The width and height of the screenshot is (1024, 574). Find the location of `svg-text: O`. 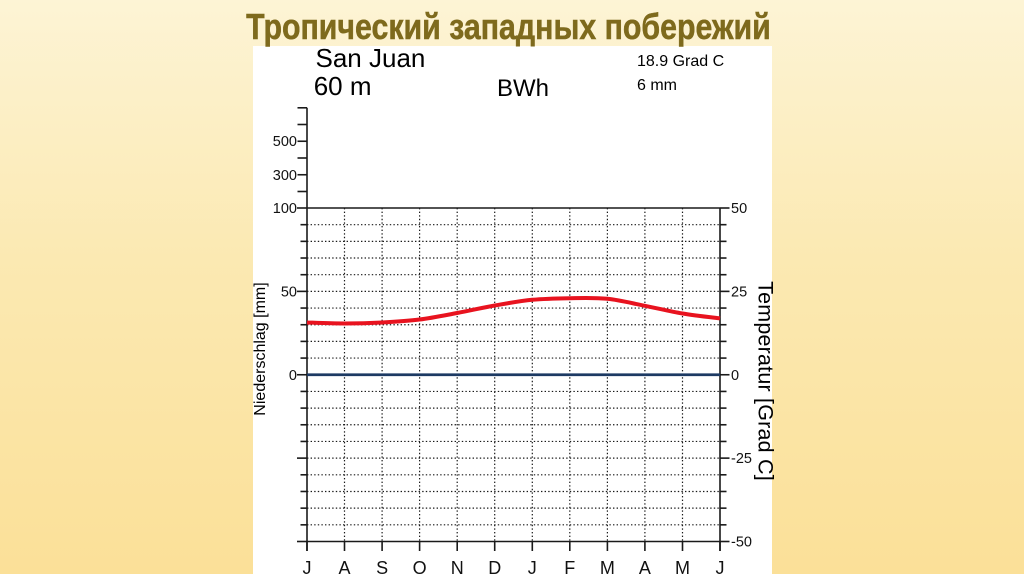

svg-text: O is located at coordinates (420, 566).